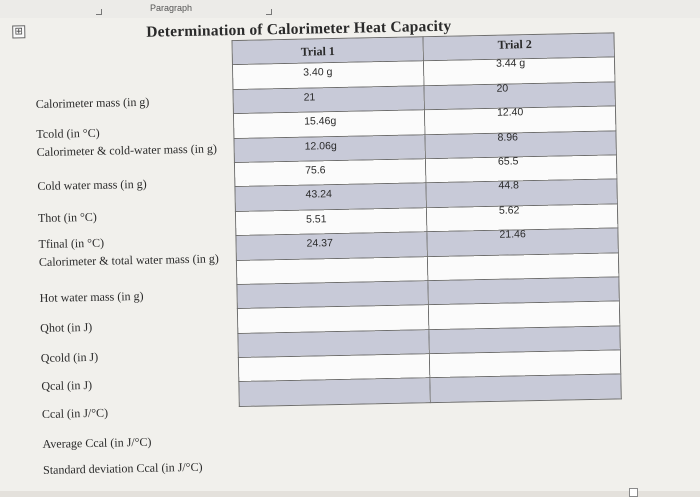 Image resolution: width=700 pixels, height=497 pixels. I want to click on row-label: Tfinal (in °C), so click(71, 243).